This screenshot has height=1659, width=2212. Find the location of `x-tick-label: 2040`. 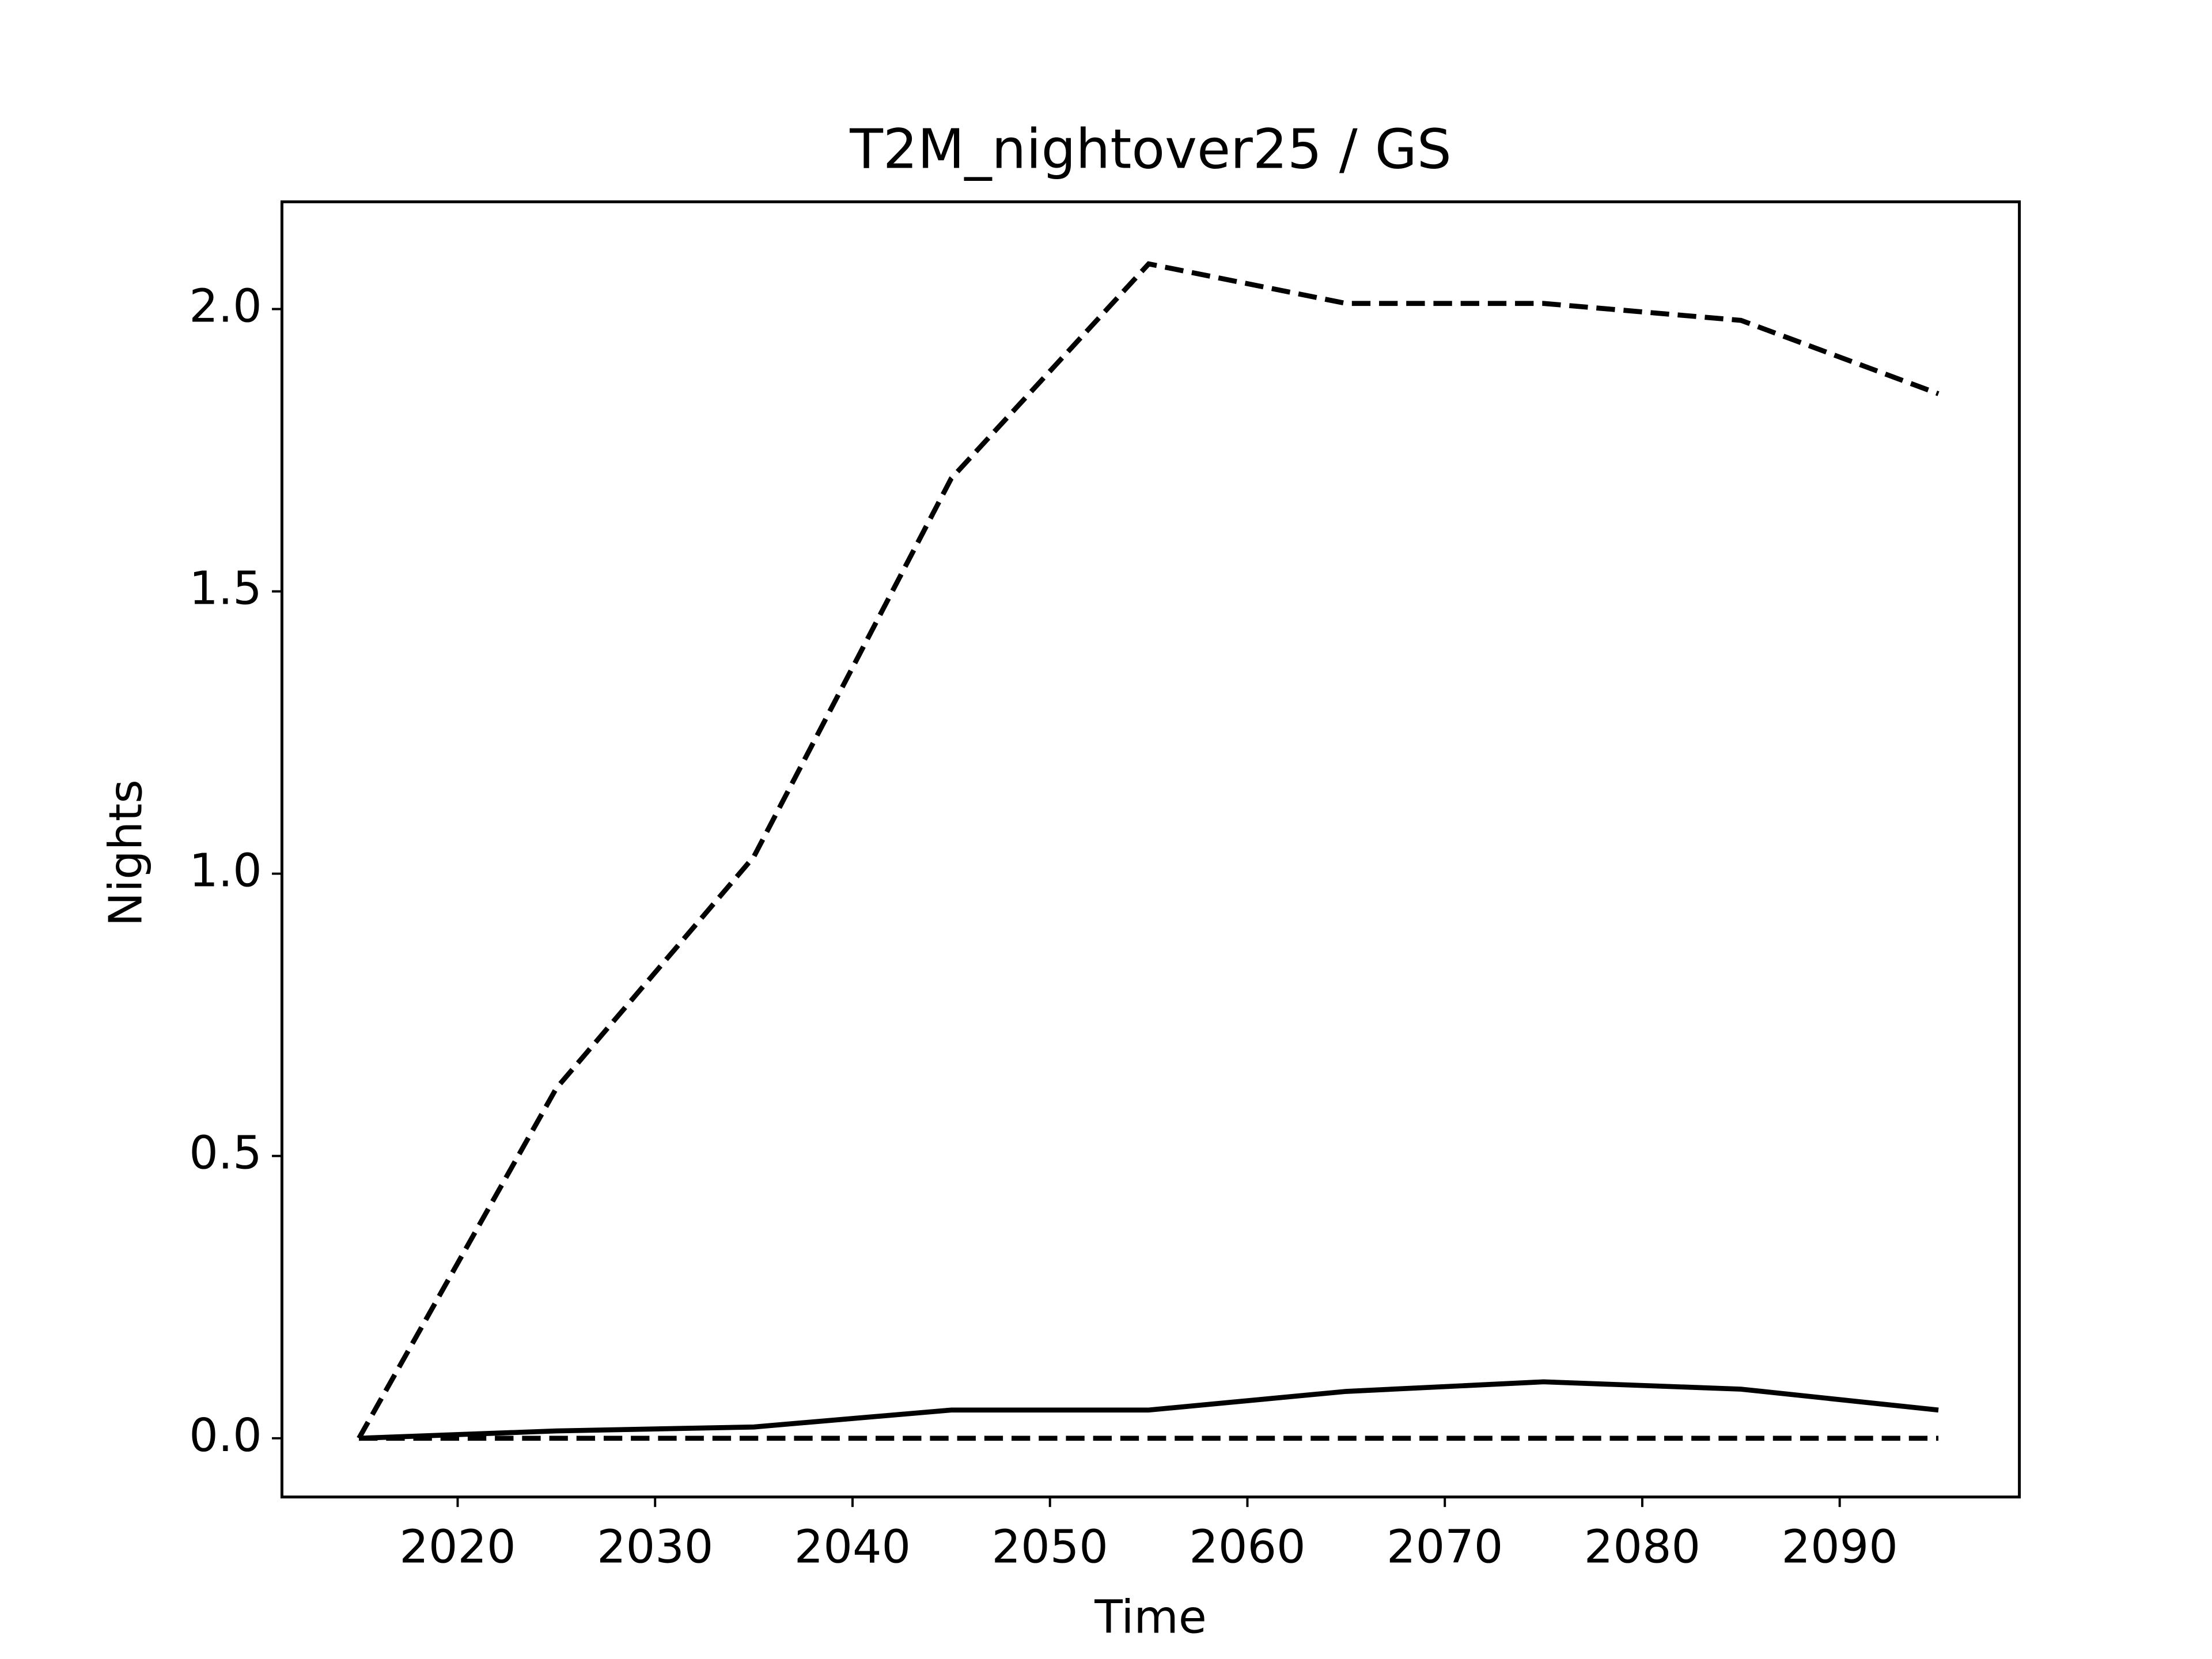

x-tick-label: 2040 is located at coordinates (852, 1547).